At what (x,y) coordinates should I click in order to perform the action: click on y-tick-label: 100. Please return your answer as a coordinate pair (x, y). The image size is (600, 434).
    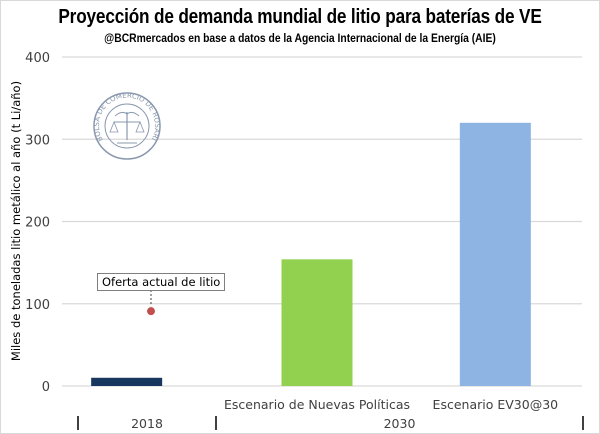
    Looking at the image, I should click on (37, 305).